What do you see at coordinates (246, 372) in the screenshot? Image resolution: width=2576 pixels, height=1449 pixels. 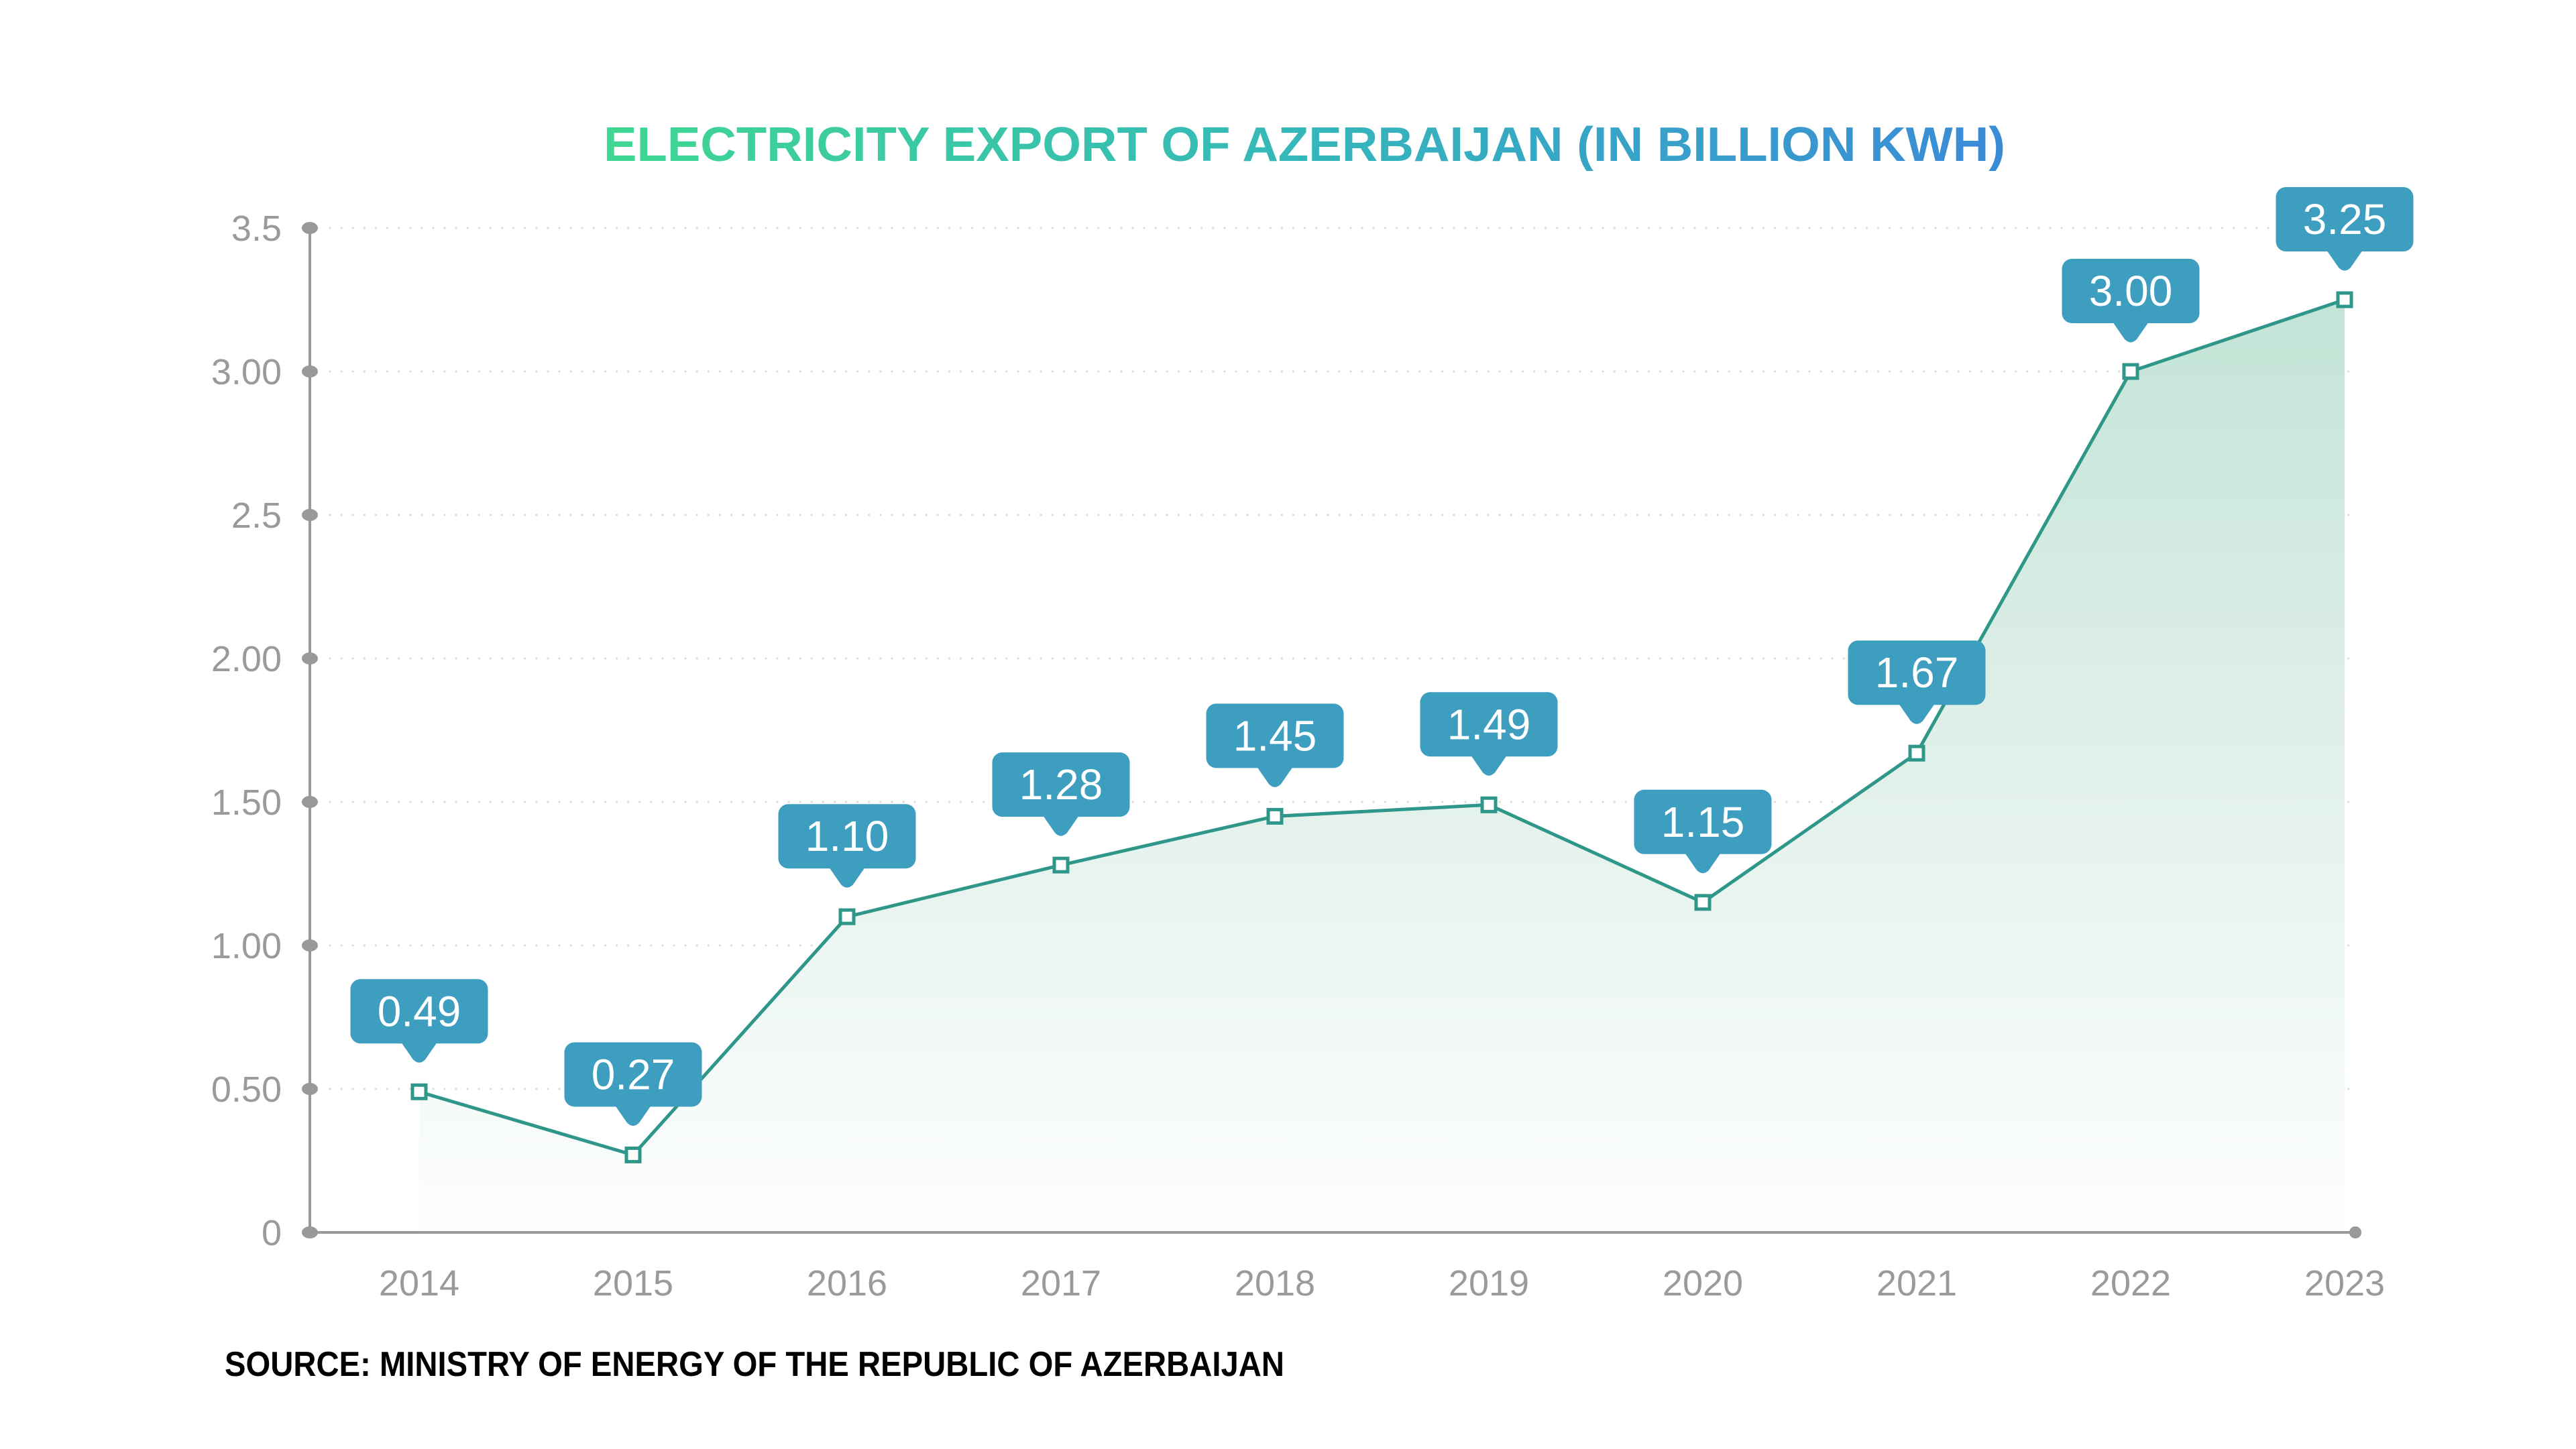 I see `y-axis-tick-label: 3.00` at bounding box center [246, 372].